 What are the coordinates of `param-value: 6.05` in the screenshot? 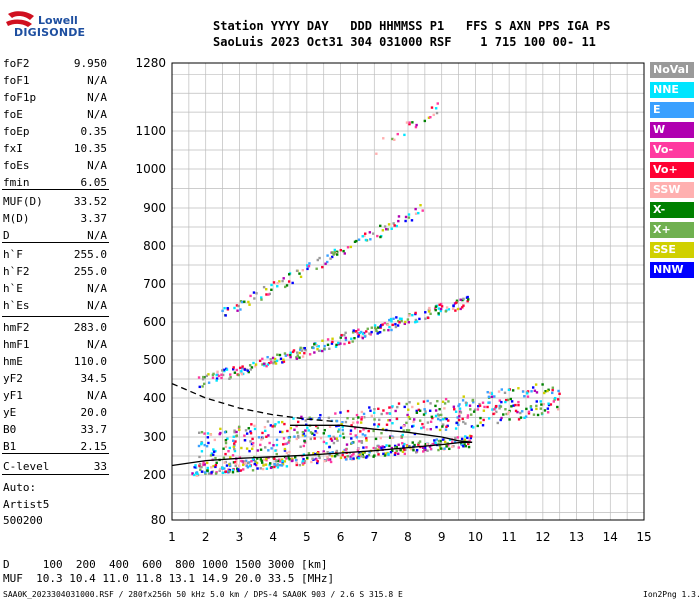 It's located at (94, 182).